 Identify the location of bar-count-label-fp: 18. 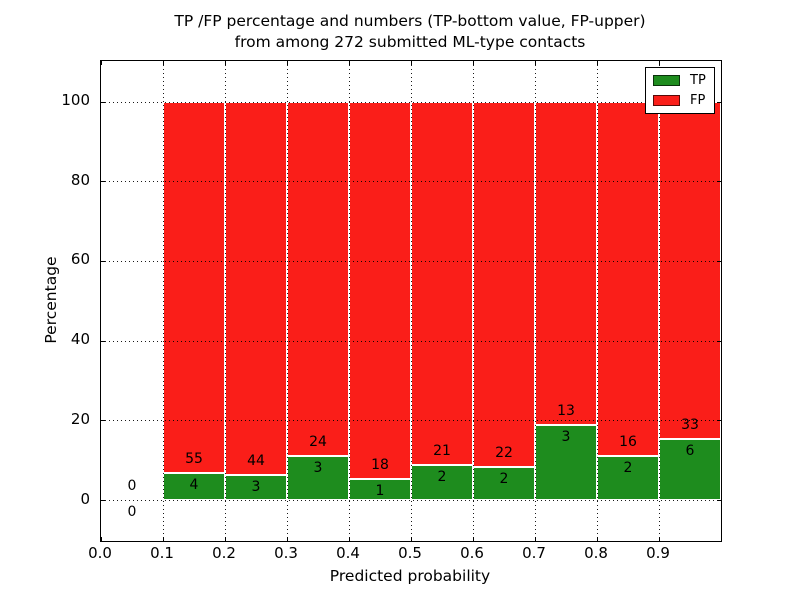
(380, 465).